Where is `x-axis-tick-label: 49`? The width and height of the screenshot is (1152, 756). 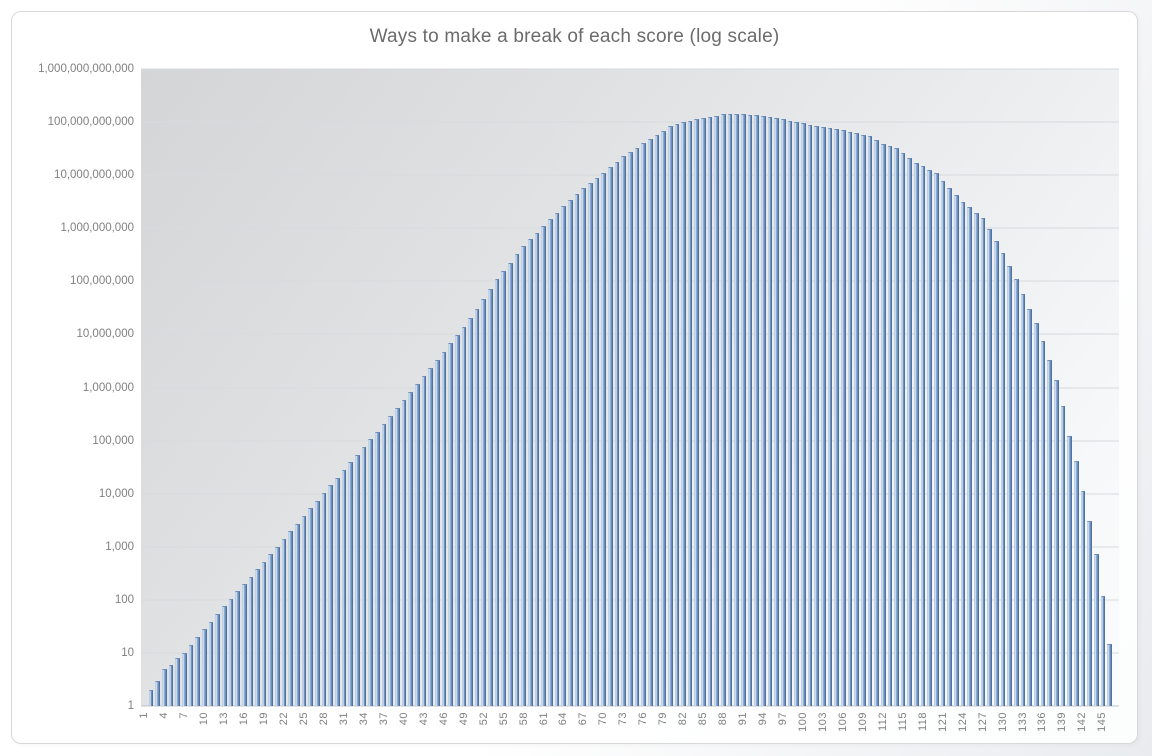
x-axis-tick-label: 49 is located at coordinates (463, 719).